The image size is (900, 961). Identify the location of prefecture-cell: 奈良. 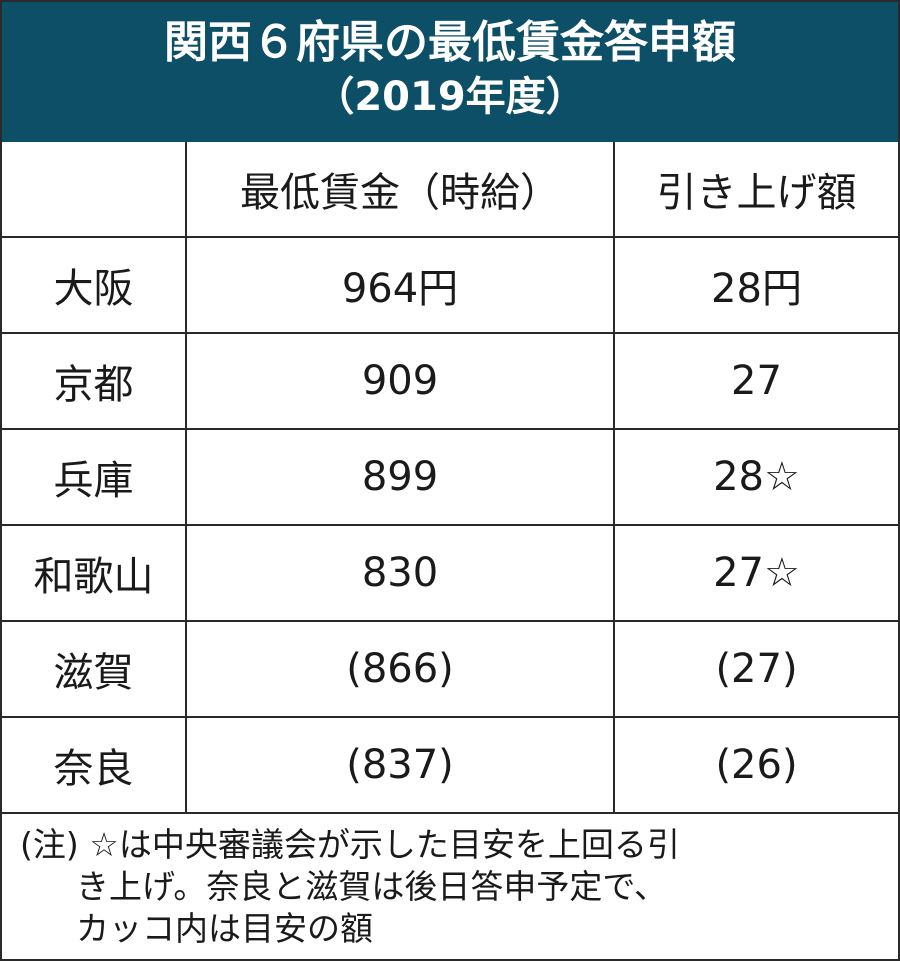
(94, 765).